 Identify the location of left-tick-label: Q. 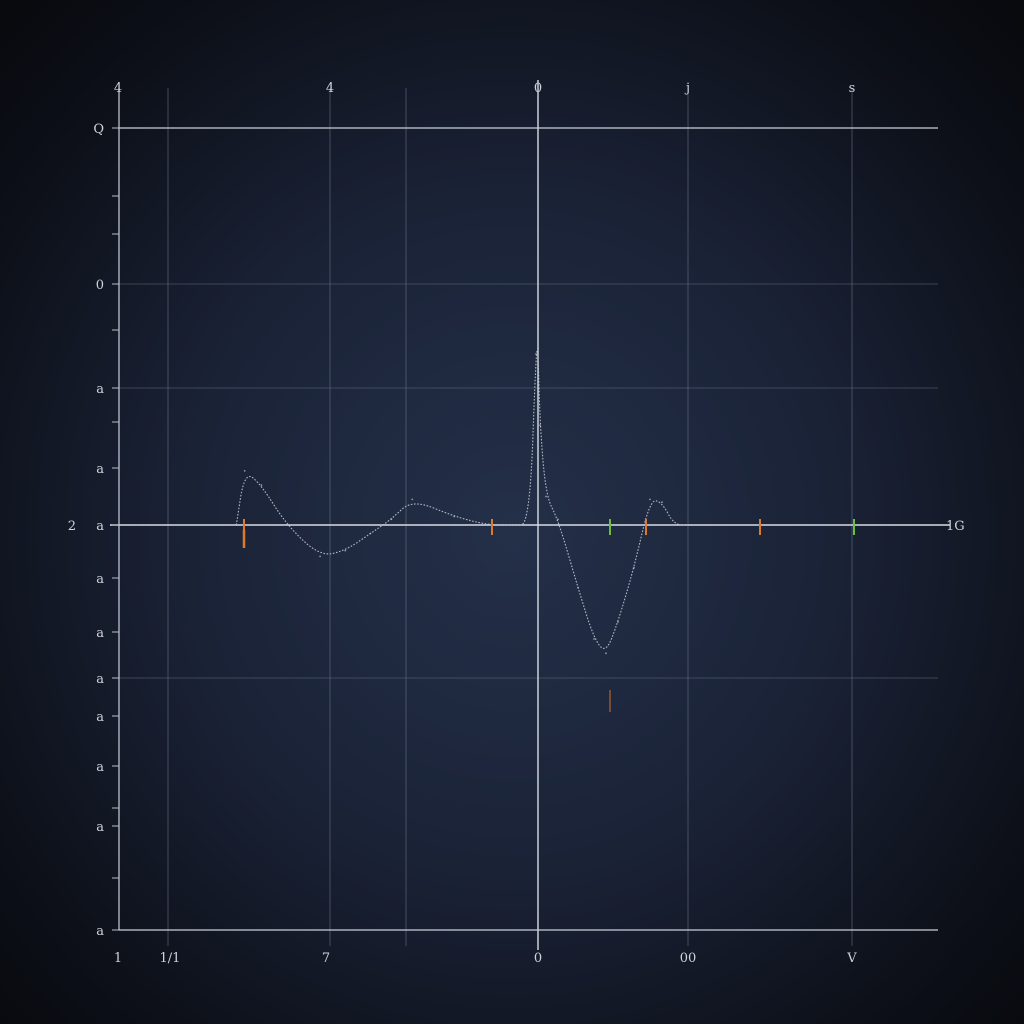
(98, 129).